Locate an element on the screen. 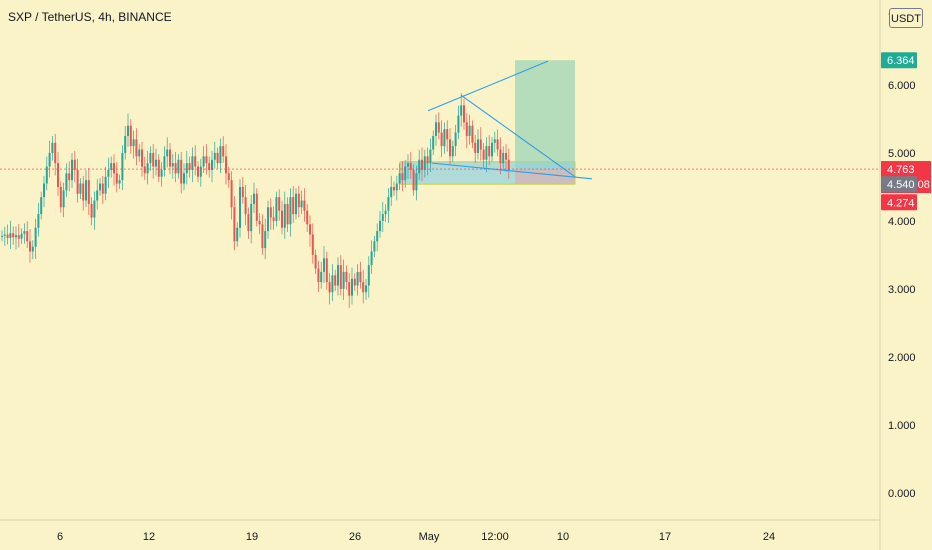 The height and width of the screenshot is (550, 932). price-tick-label: 4.000 is located at coordinates (902, 222).